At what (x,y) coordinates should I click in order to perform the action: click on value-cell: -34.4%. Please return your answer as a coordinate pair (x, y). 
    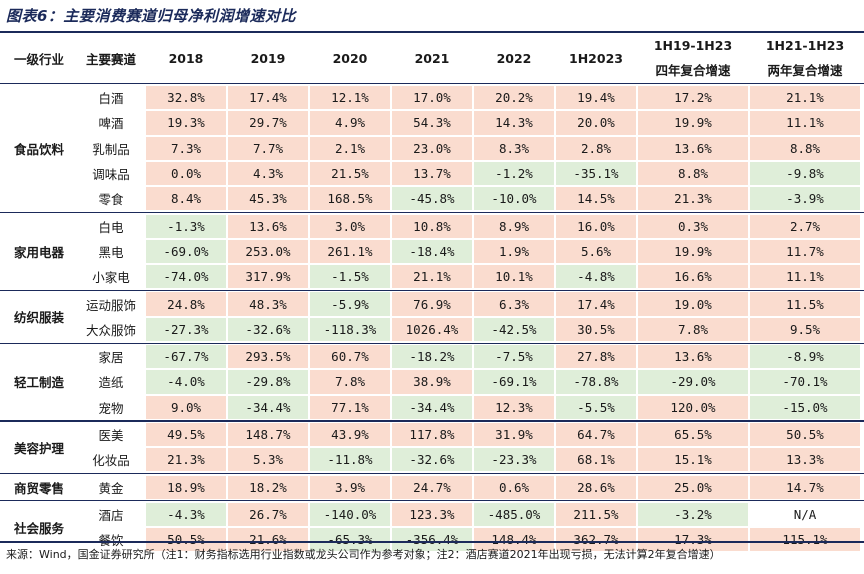
    Looking at the image, I should click on (432, 407).